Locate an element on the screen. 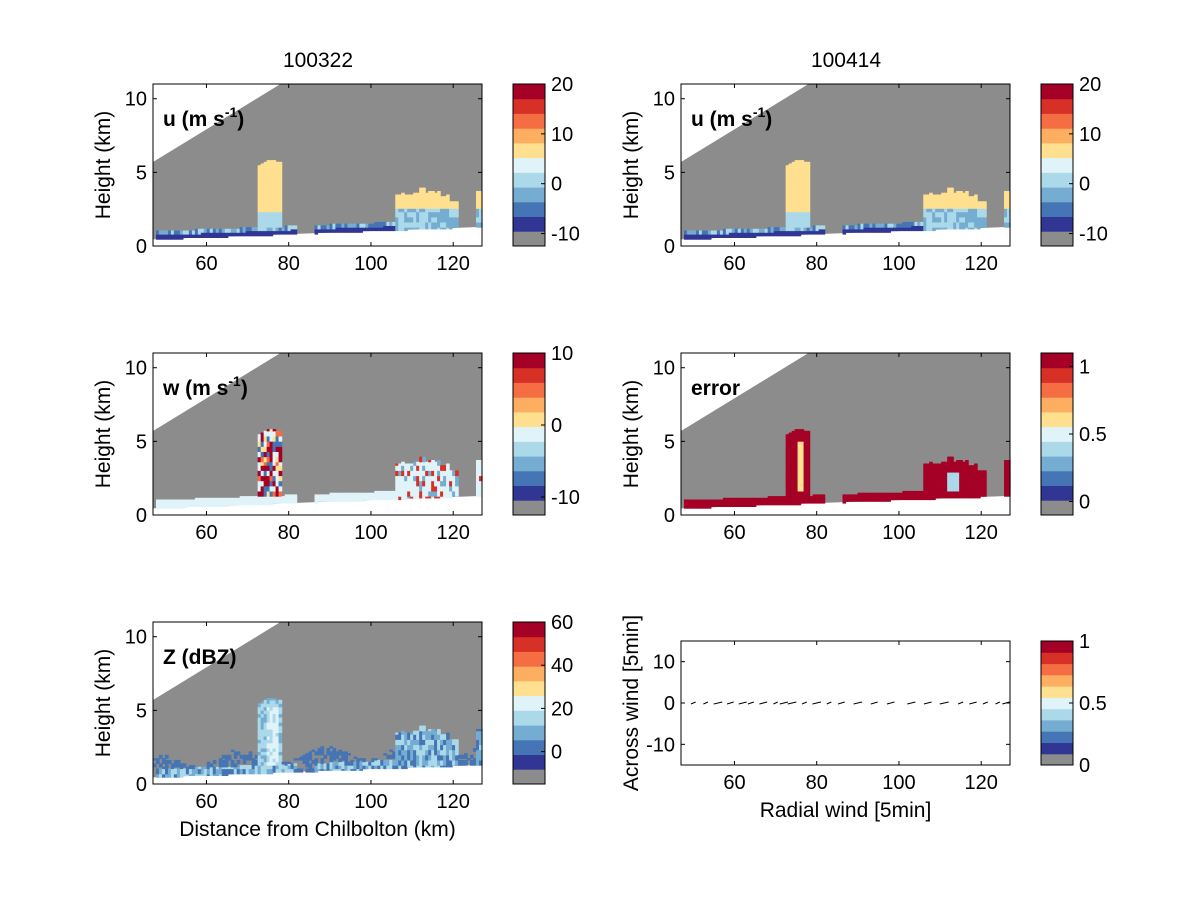  colorbar-tick-label: 0 is located at coordinates (556, 426).